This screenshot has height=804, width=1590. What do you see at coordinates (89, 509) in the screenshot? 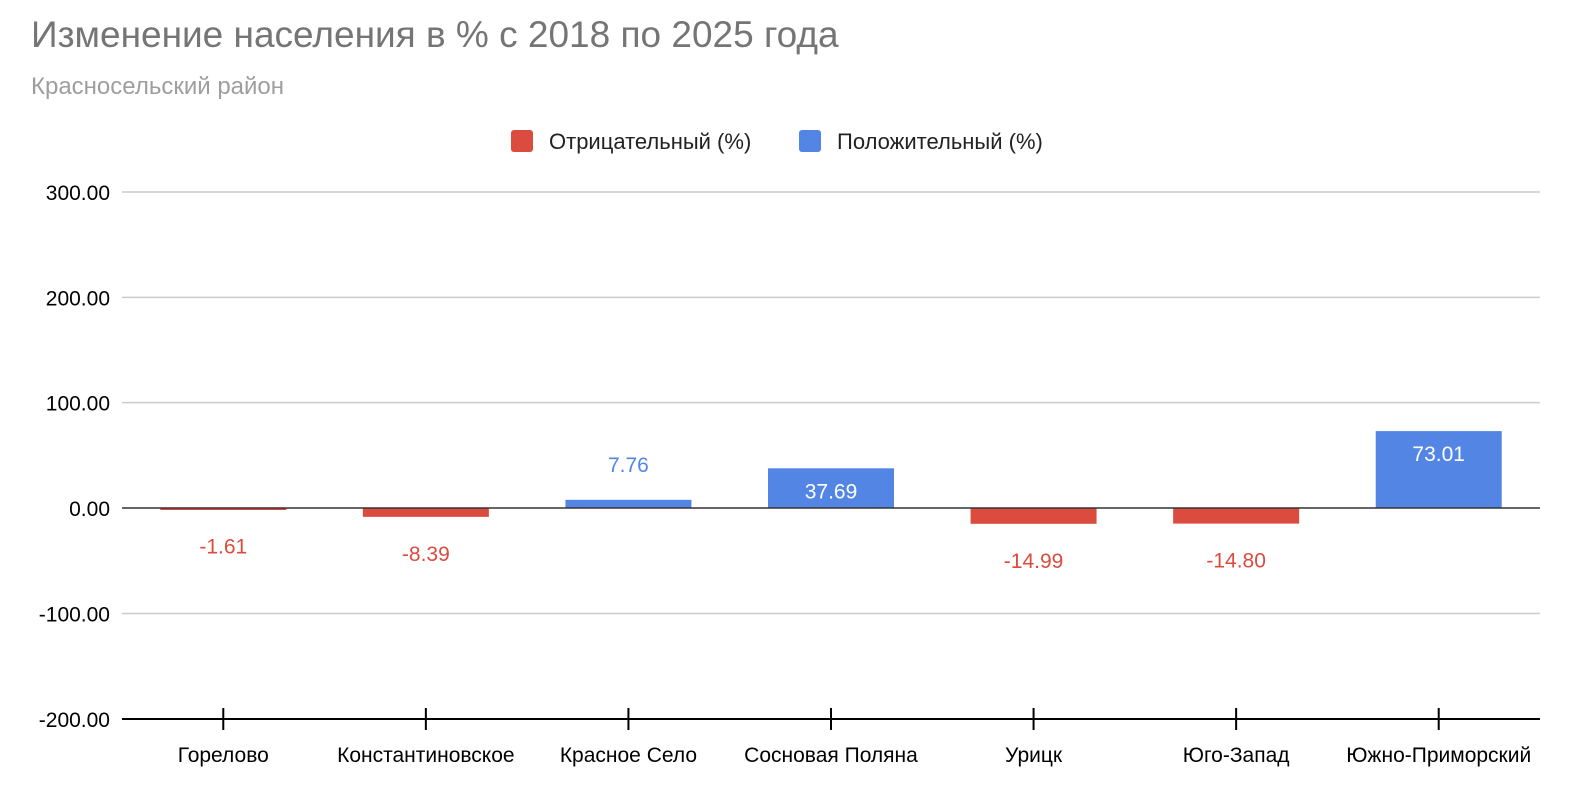
I see `y-tick-label: 0.00` at bounding box center [89, 509].